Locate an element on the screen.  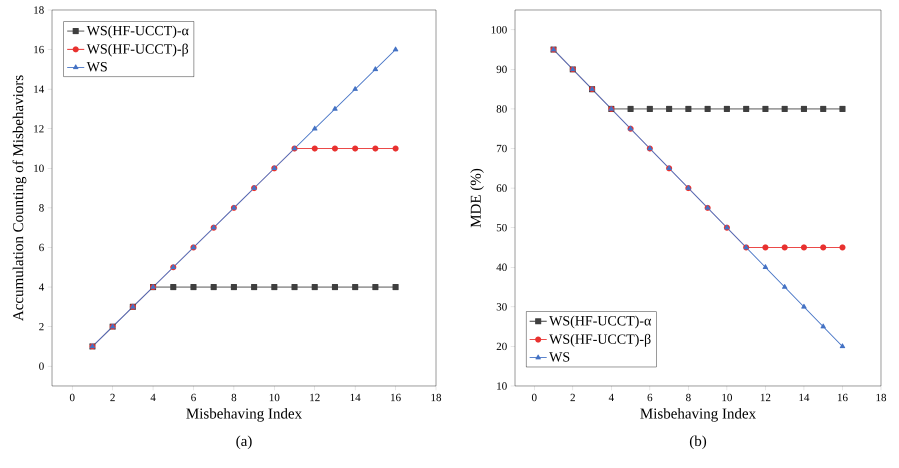
y-tick-label: 30 is located at coordinates (501, 307).